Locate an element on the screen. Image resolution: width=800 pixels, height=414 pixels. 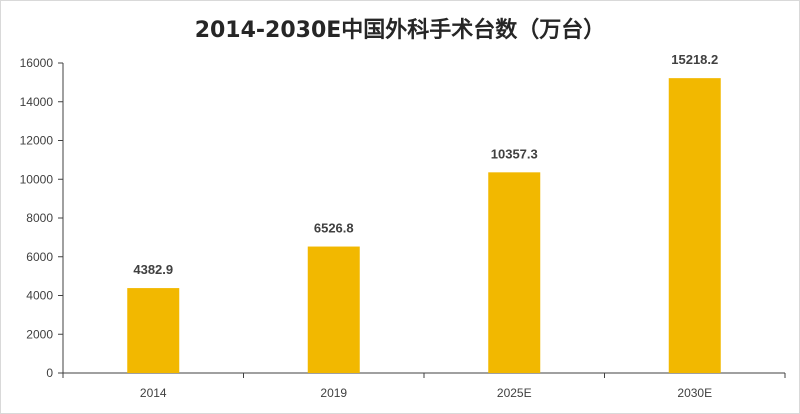
chart-title: 2014-2030E中国外科手术台数（万台） is located at coordinates (400, 30).